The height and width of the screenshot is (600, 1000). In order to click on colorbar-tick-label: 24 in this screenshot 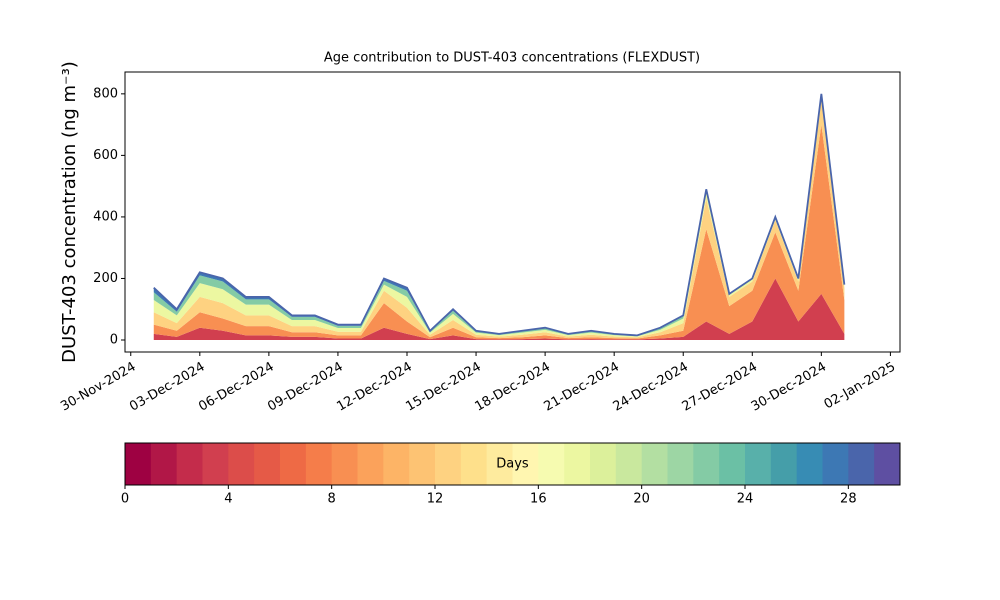, I will do `click(745, 499)`.